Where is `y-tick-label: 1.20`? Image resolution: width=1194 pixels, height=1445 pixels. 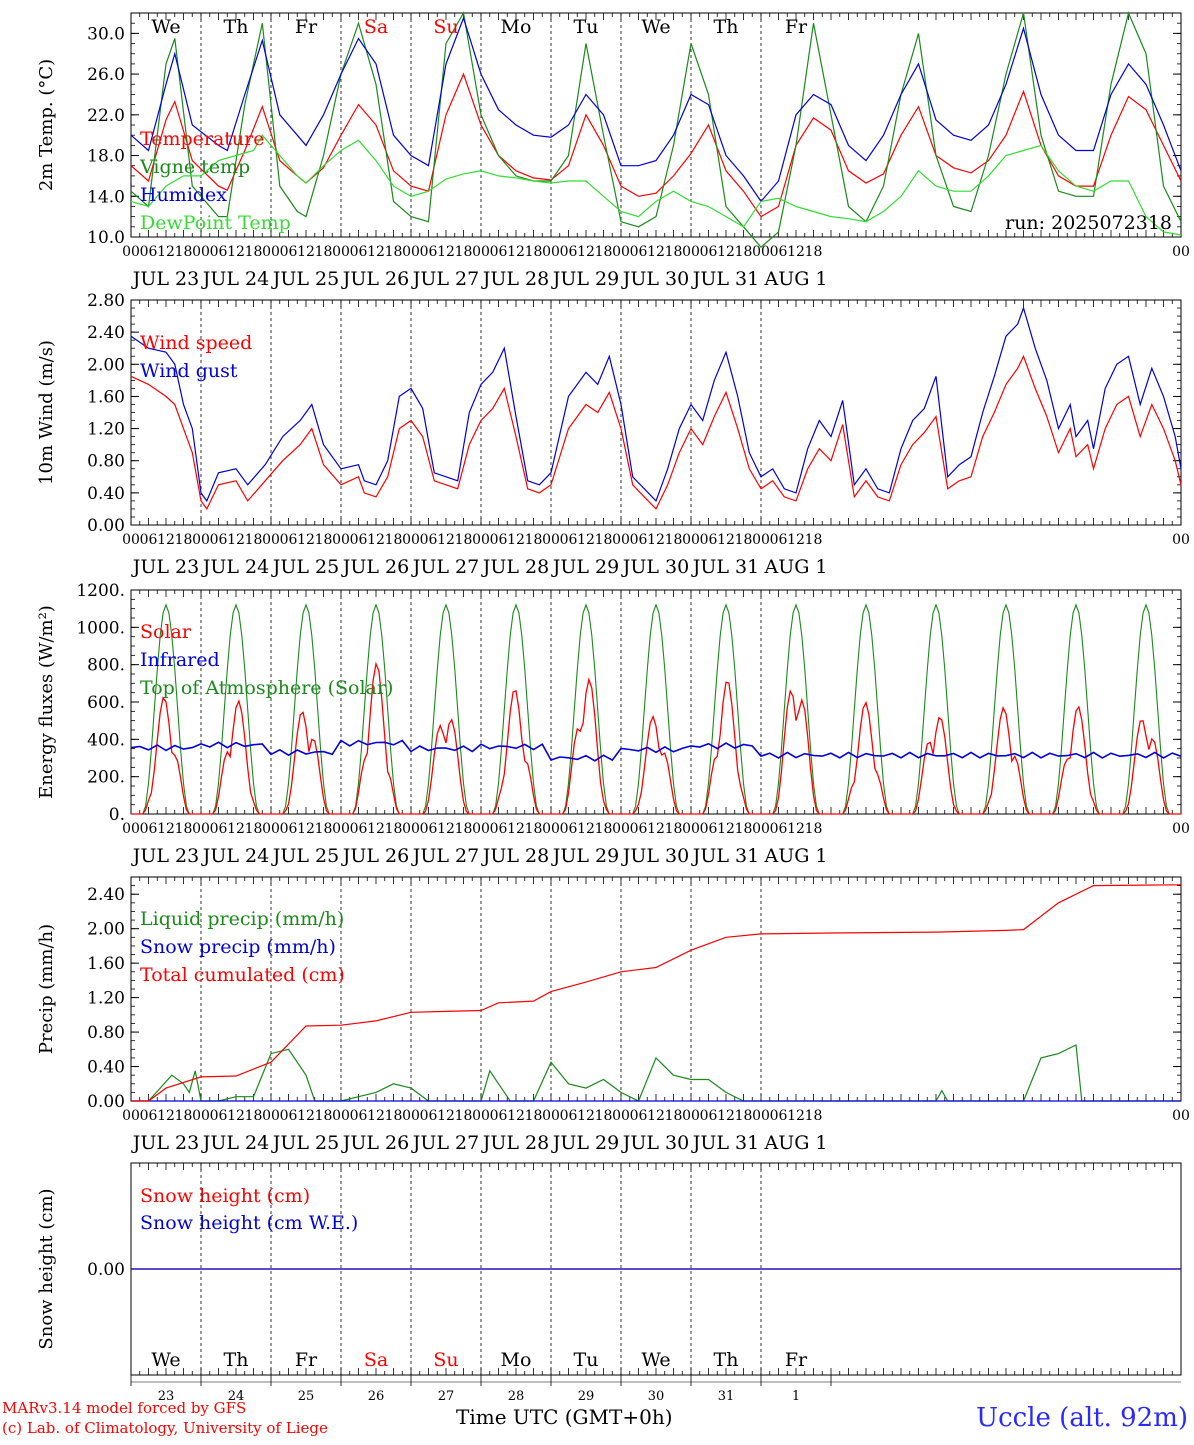
y-tick-label: 1.20 is located at coordinates (106, 430).